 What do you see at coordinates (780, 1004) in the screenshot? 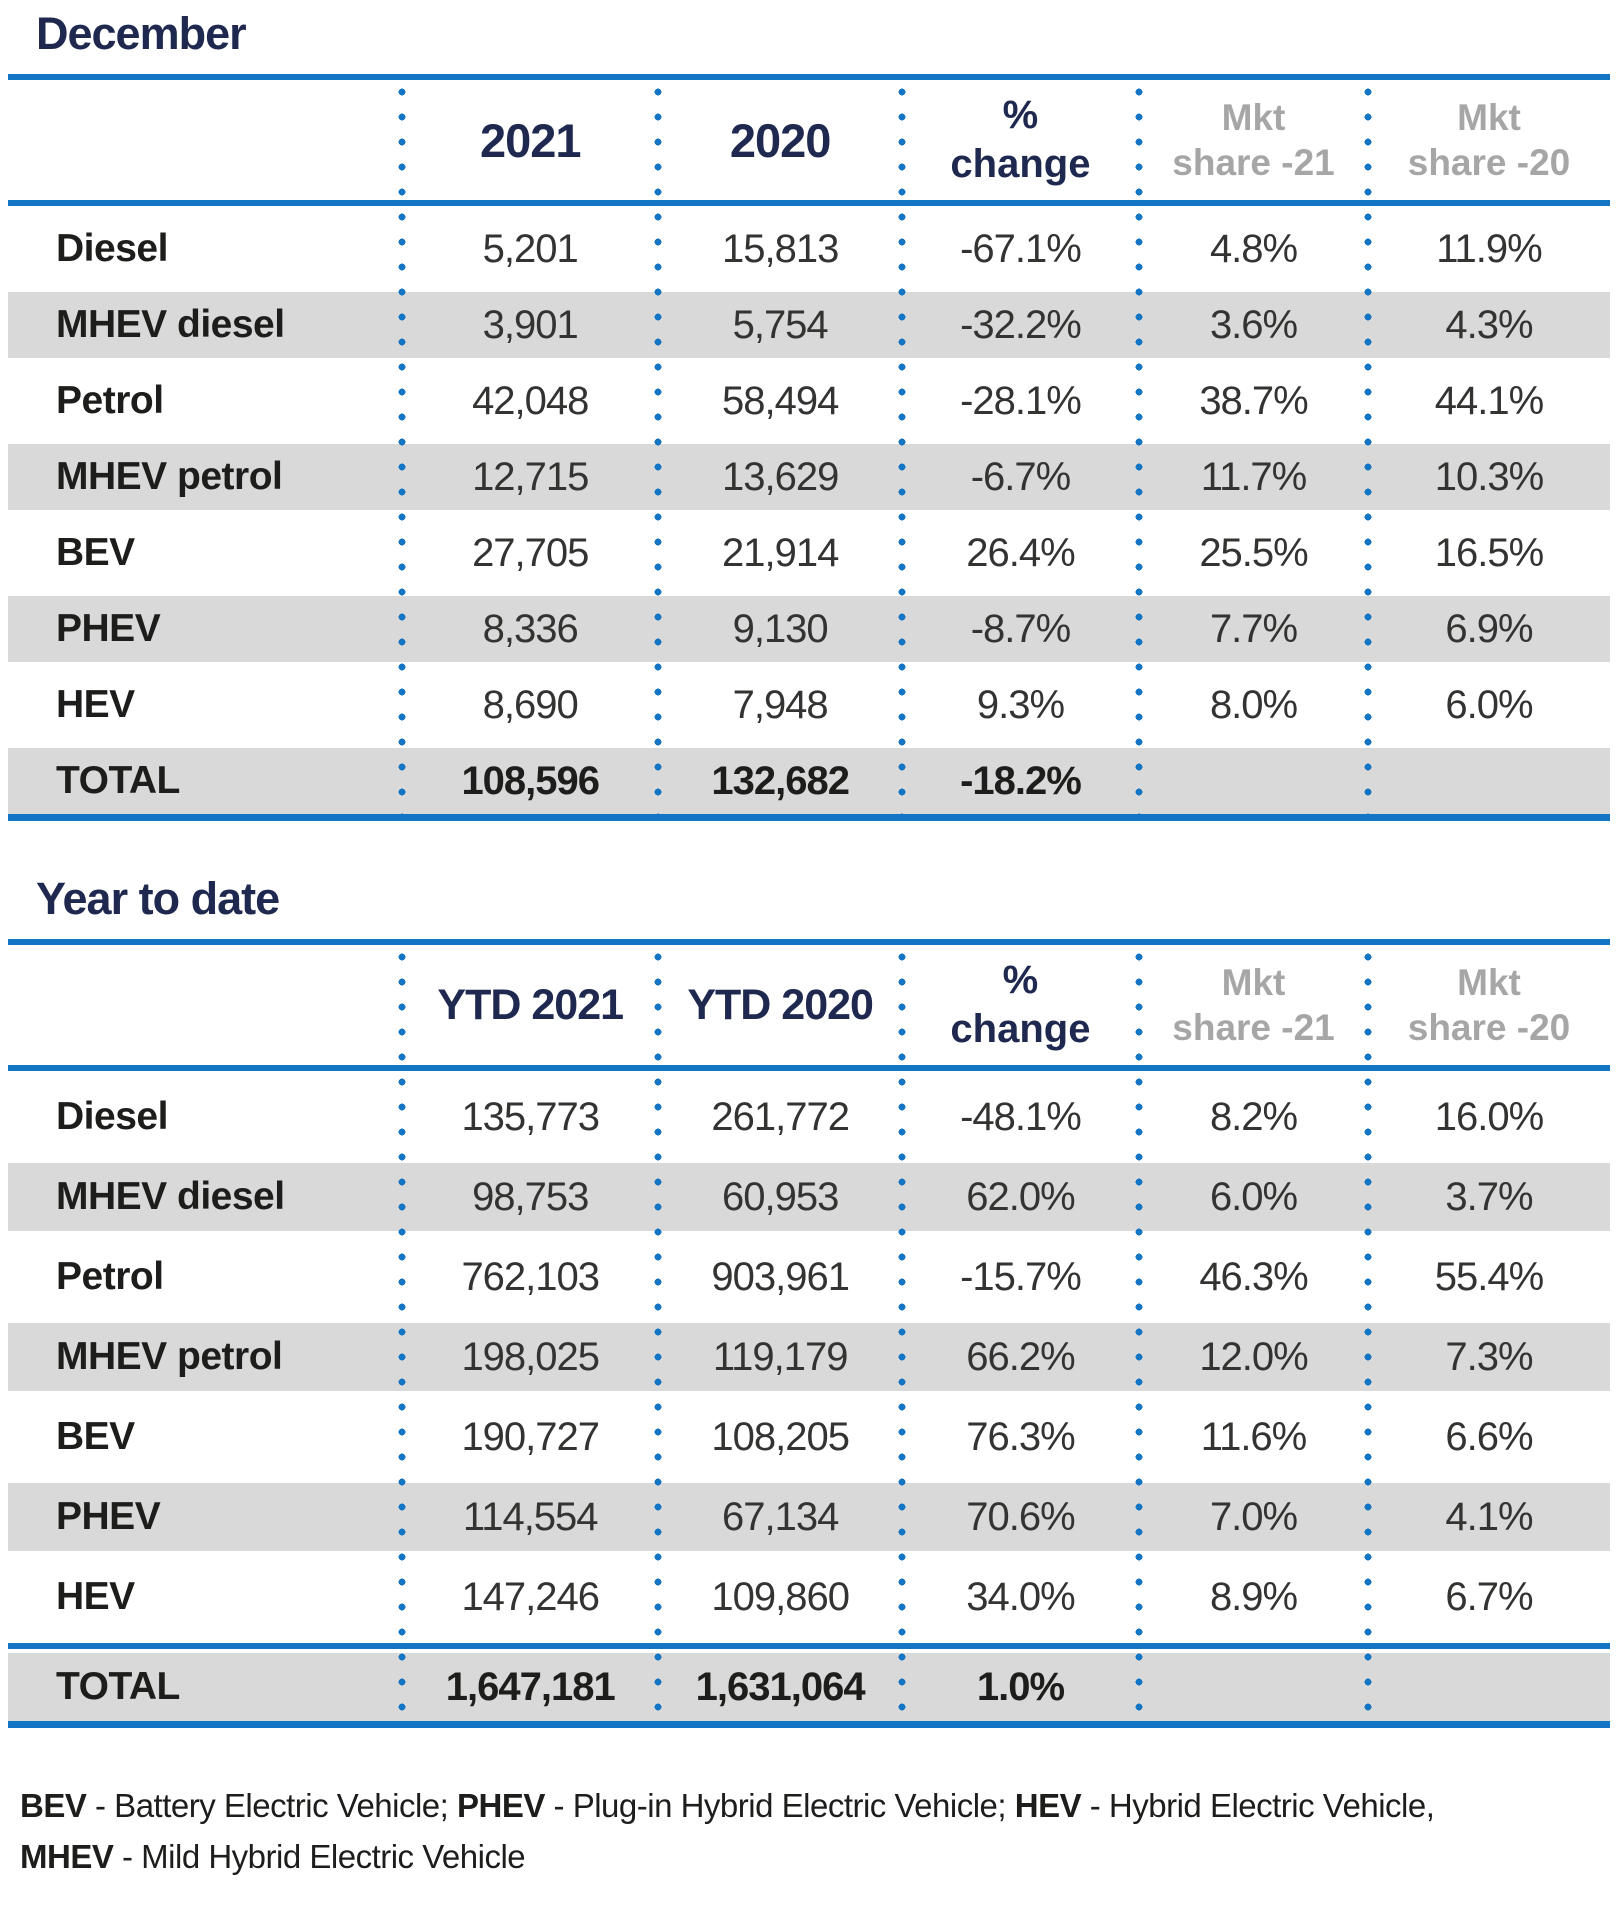
I see `header-ytd-2020: YTD 2020` at bounding box center [780, 1004].